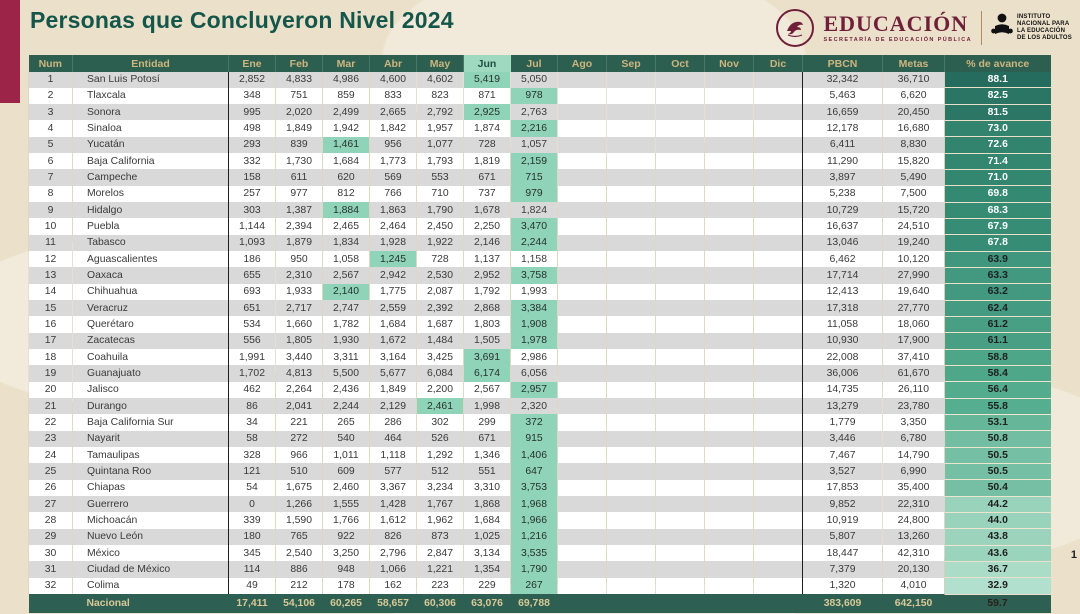  What do you see at coordinates (150, 80) in the screenshot?
I see `entity-name: San Luis Potosí` at bounding box center [150, 80].